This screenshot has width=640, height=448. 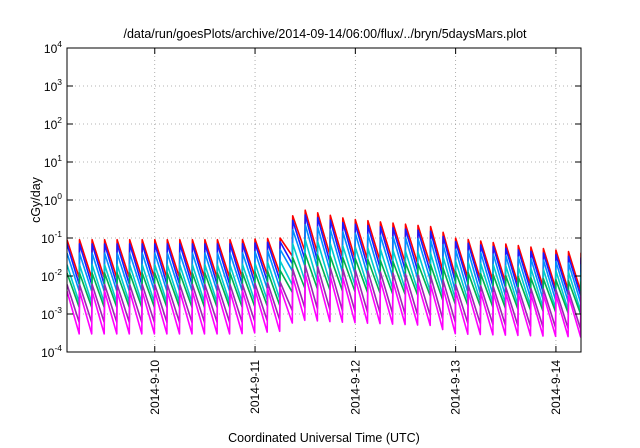 I want to click on y-tick-label: 10⁻⁴, so click(x=51, y=351).